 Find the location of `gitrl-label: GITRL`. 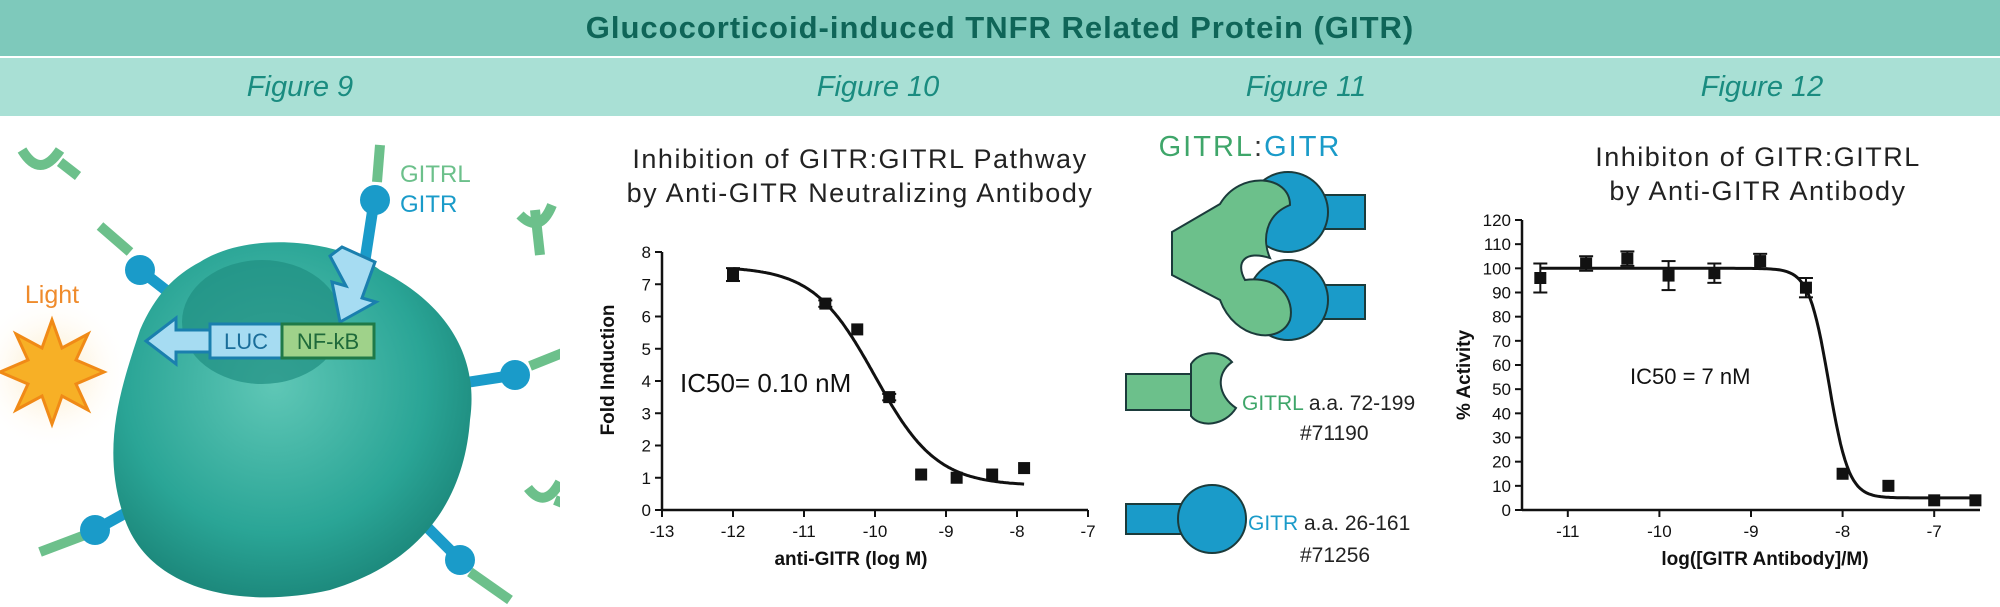

gitrl-label: GITRL is located at coordinates (435, 174).